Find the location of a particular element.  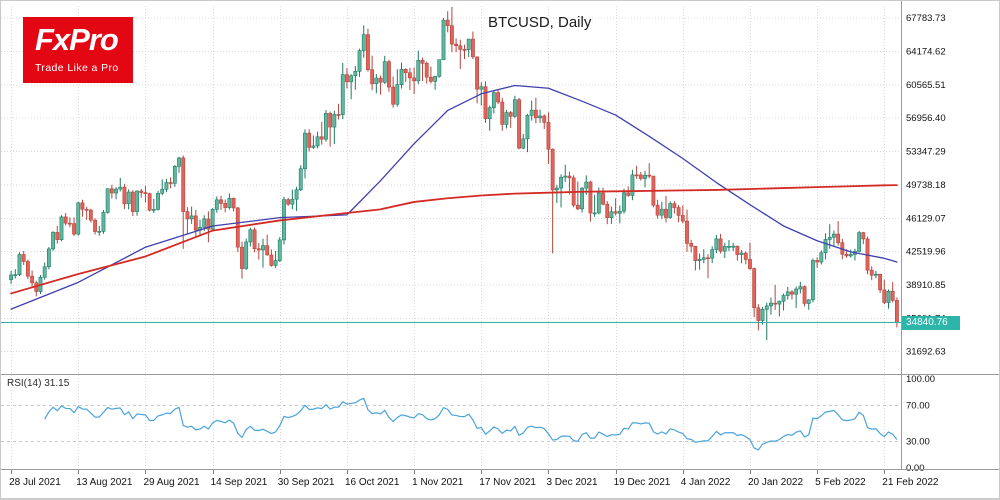

price-axis-label: 60565.51 is located at coordinates (926, 85).